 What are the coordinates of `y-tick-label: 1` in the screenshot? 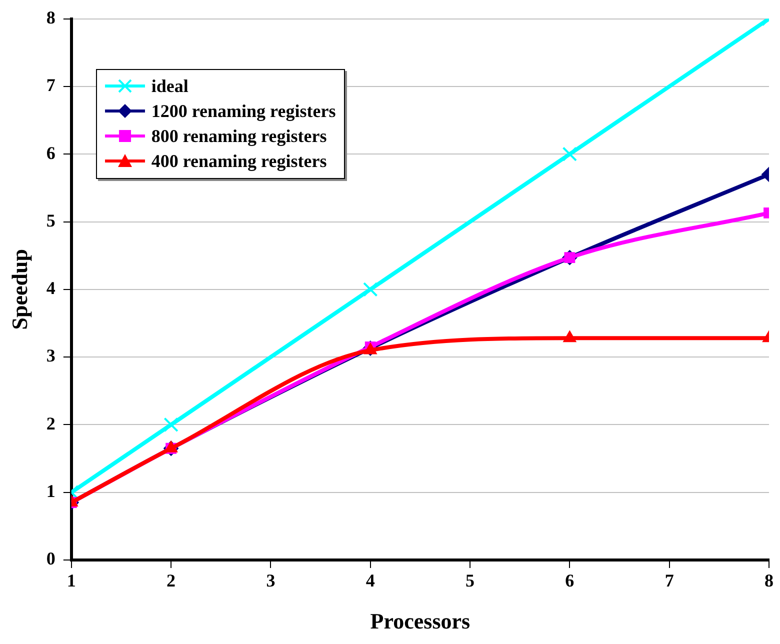 It's located at (51, 491).